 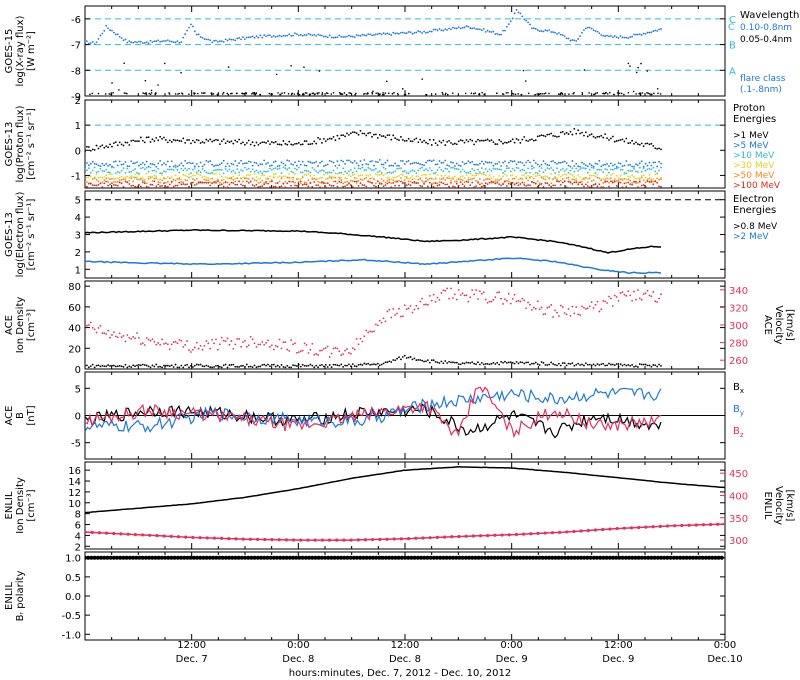 I want to click on y-axis-label: log(Proton flux), so click(x=20, y=143).